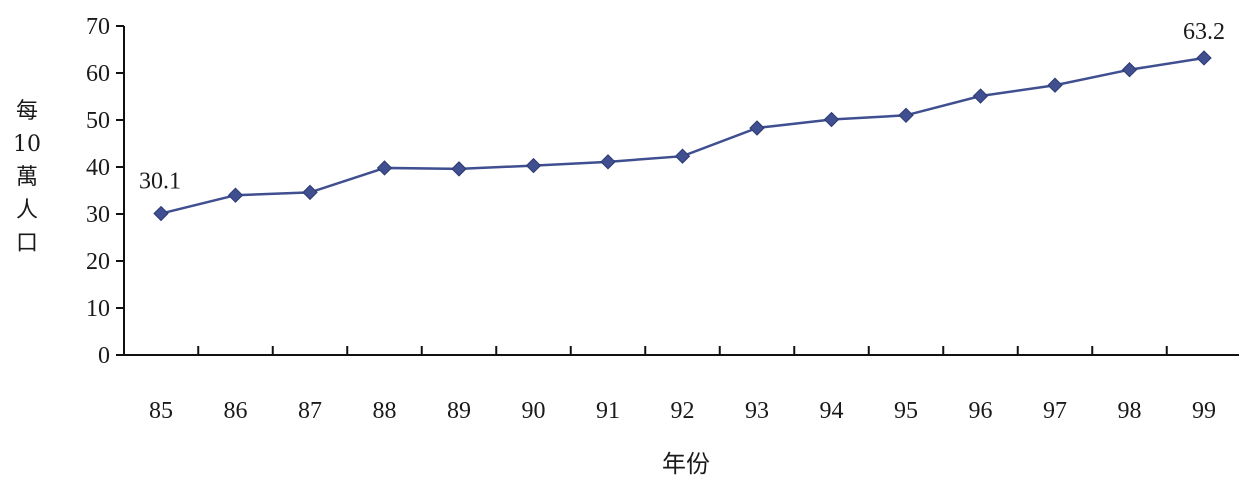 The image size is (1239, 477). Describe the element at coordinates (832, 411) in the screenshot. I see `x-tick-label: 94` at that location.